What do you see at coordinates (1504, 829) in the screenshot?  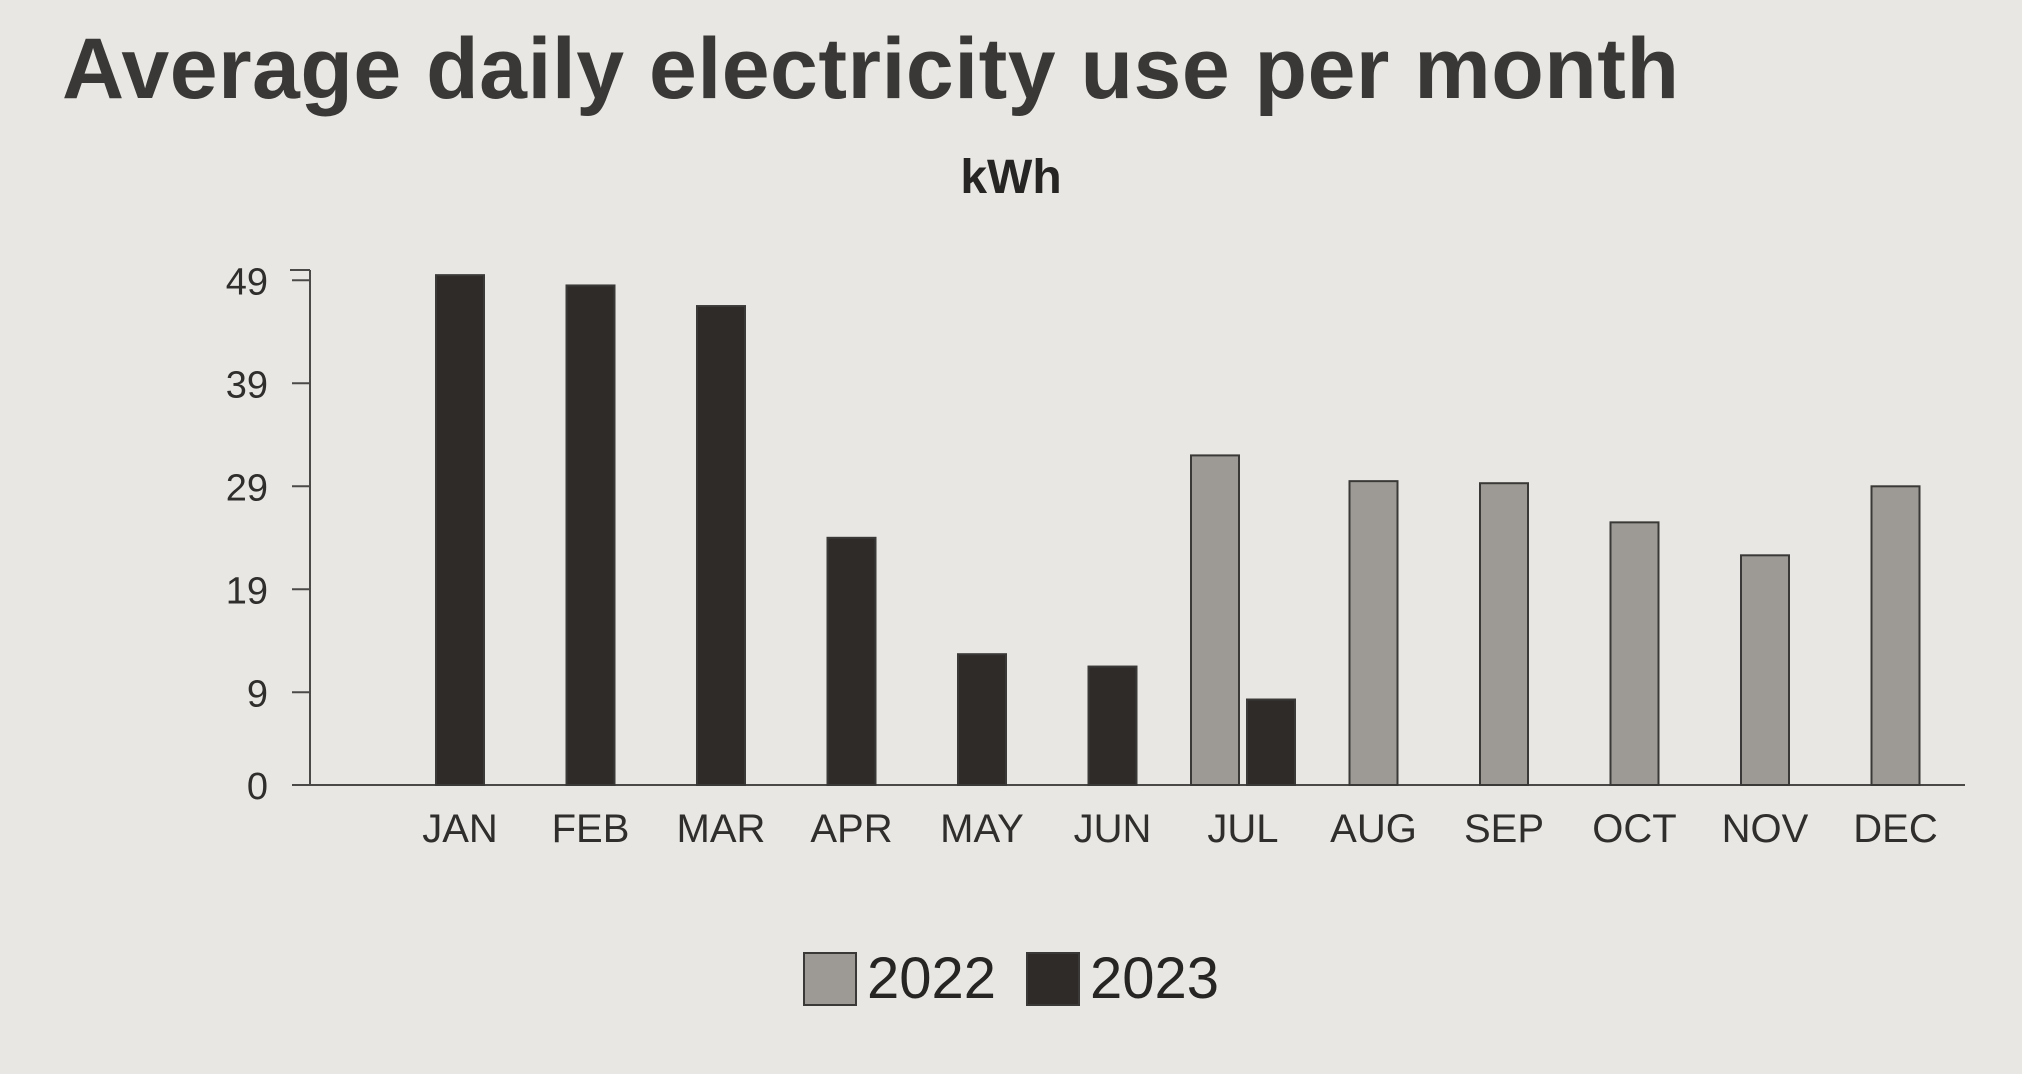 I see `x-tick-label-sep: SEP` at bounding box center [1504, 829].